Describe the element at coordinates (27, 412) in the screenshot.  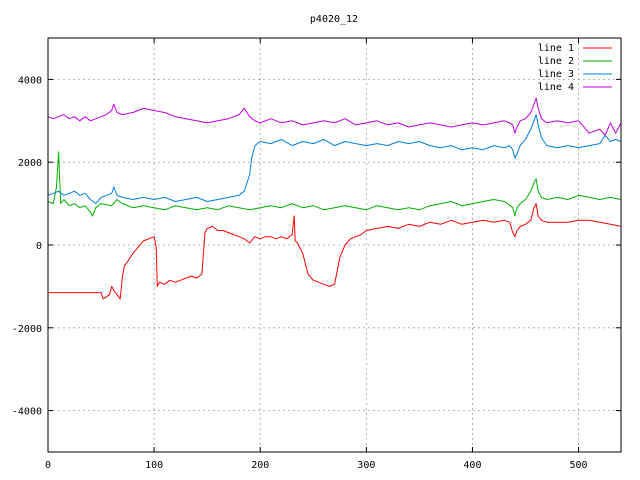
I see `y-tick-label: -4000` at that location.